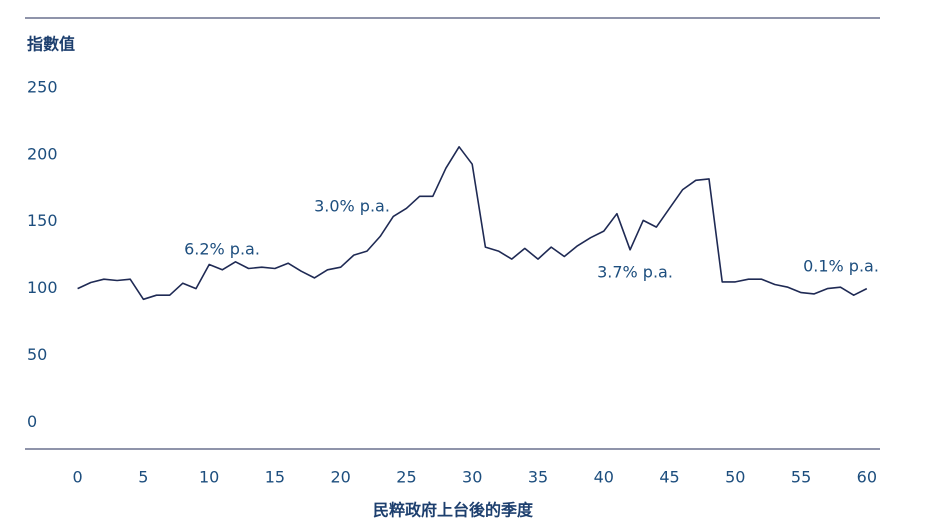 The width and height of the screenshot is (942, 530). I want to click on y-tick-label: 200, so click(42, 153).